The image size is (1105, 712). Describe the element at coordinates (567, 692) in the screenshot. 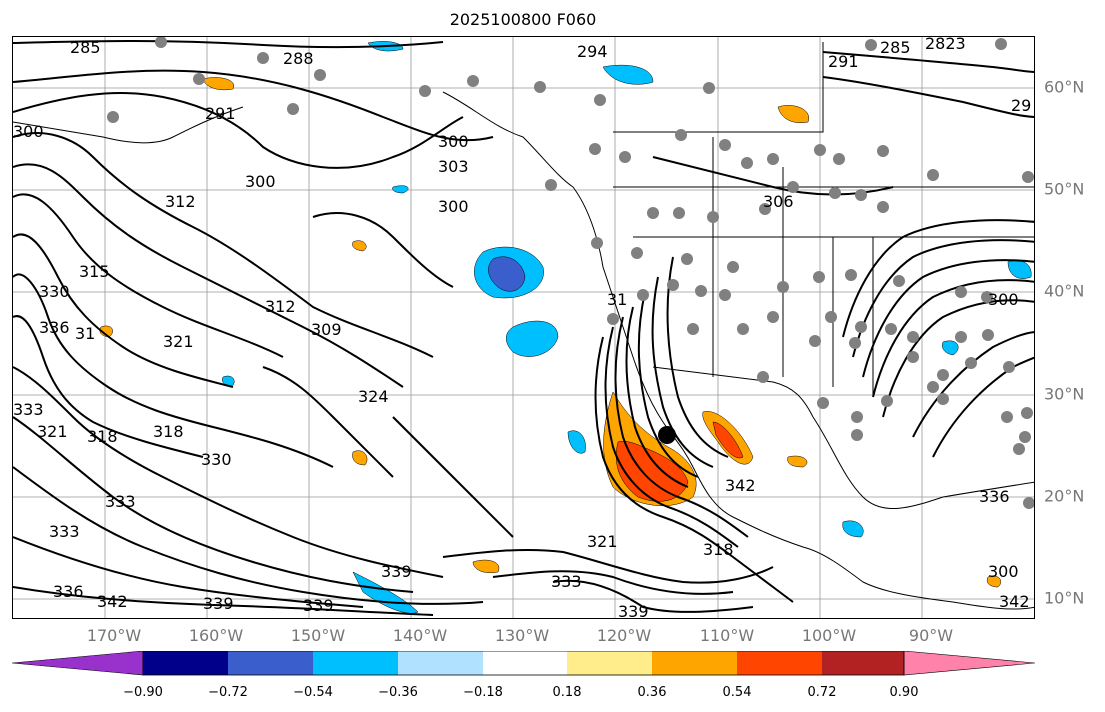

I see `colorbar-tick: 0.18` at that location.